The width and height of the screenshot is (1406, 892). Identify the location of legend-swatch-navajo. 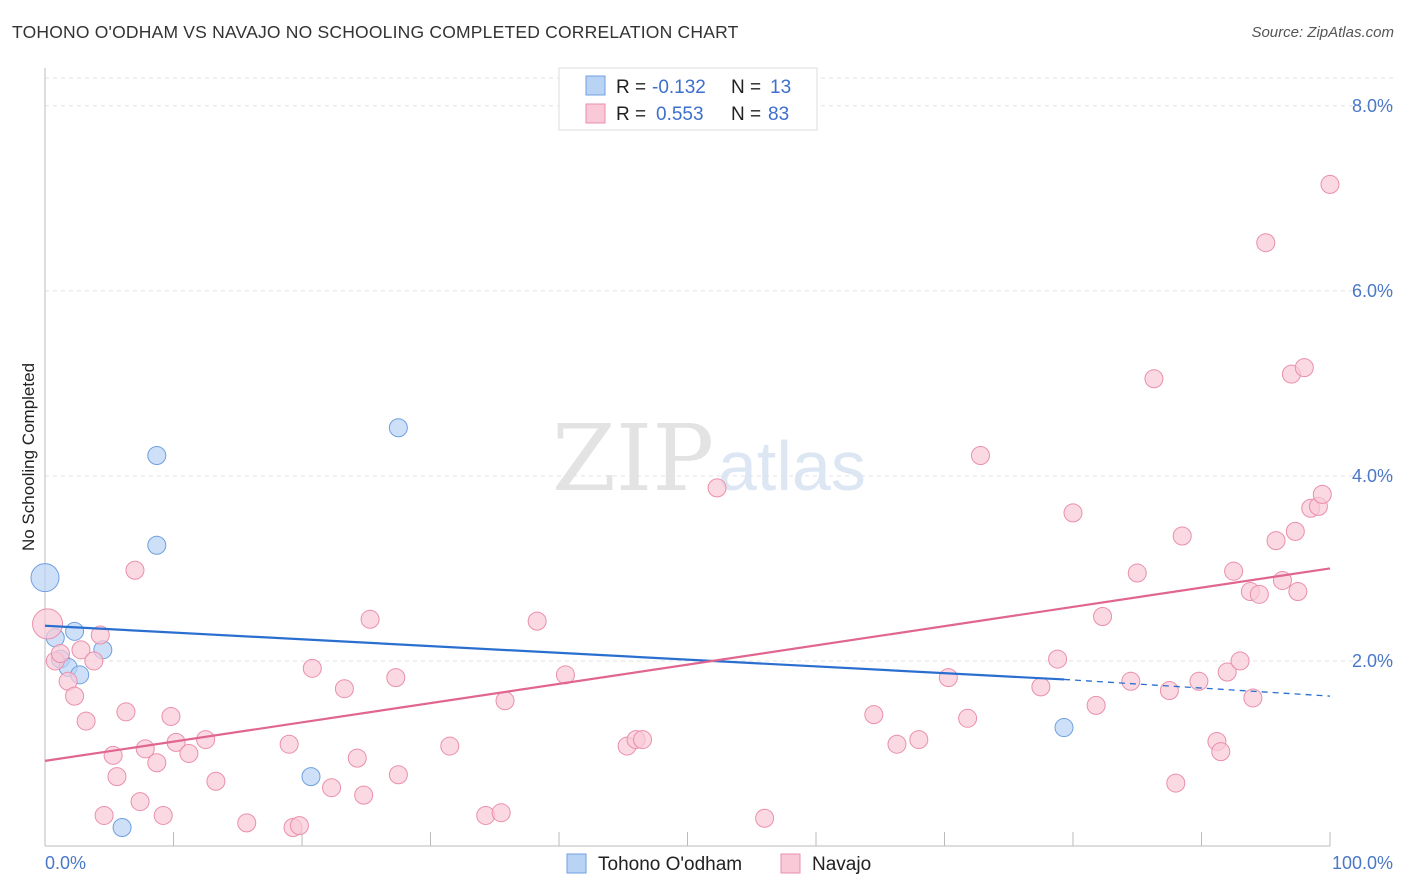
(595, 113).